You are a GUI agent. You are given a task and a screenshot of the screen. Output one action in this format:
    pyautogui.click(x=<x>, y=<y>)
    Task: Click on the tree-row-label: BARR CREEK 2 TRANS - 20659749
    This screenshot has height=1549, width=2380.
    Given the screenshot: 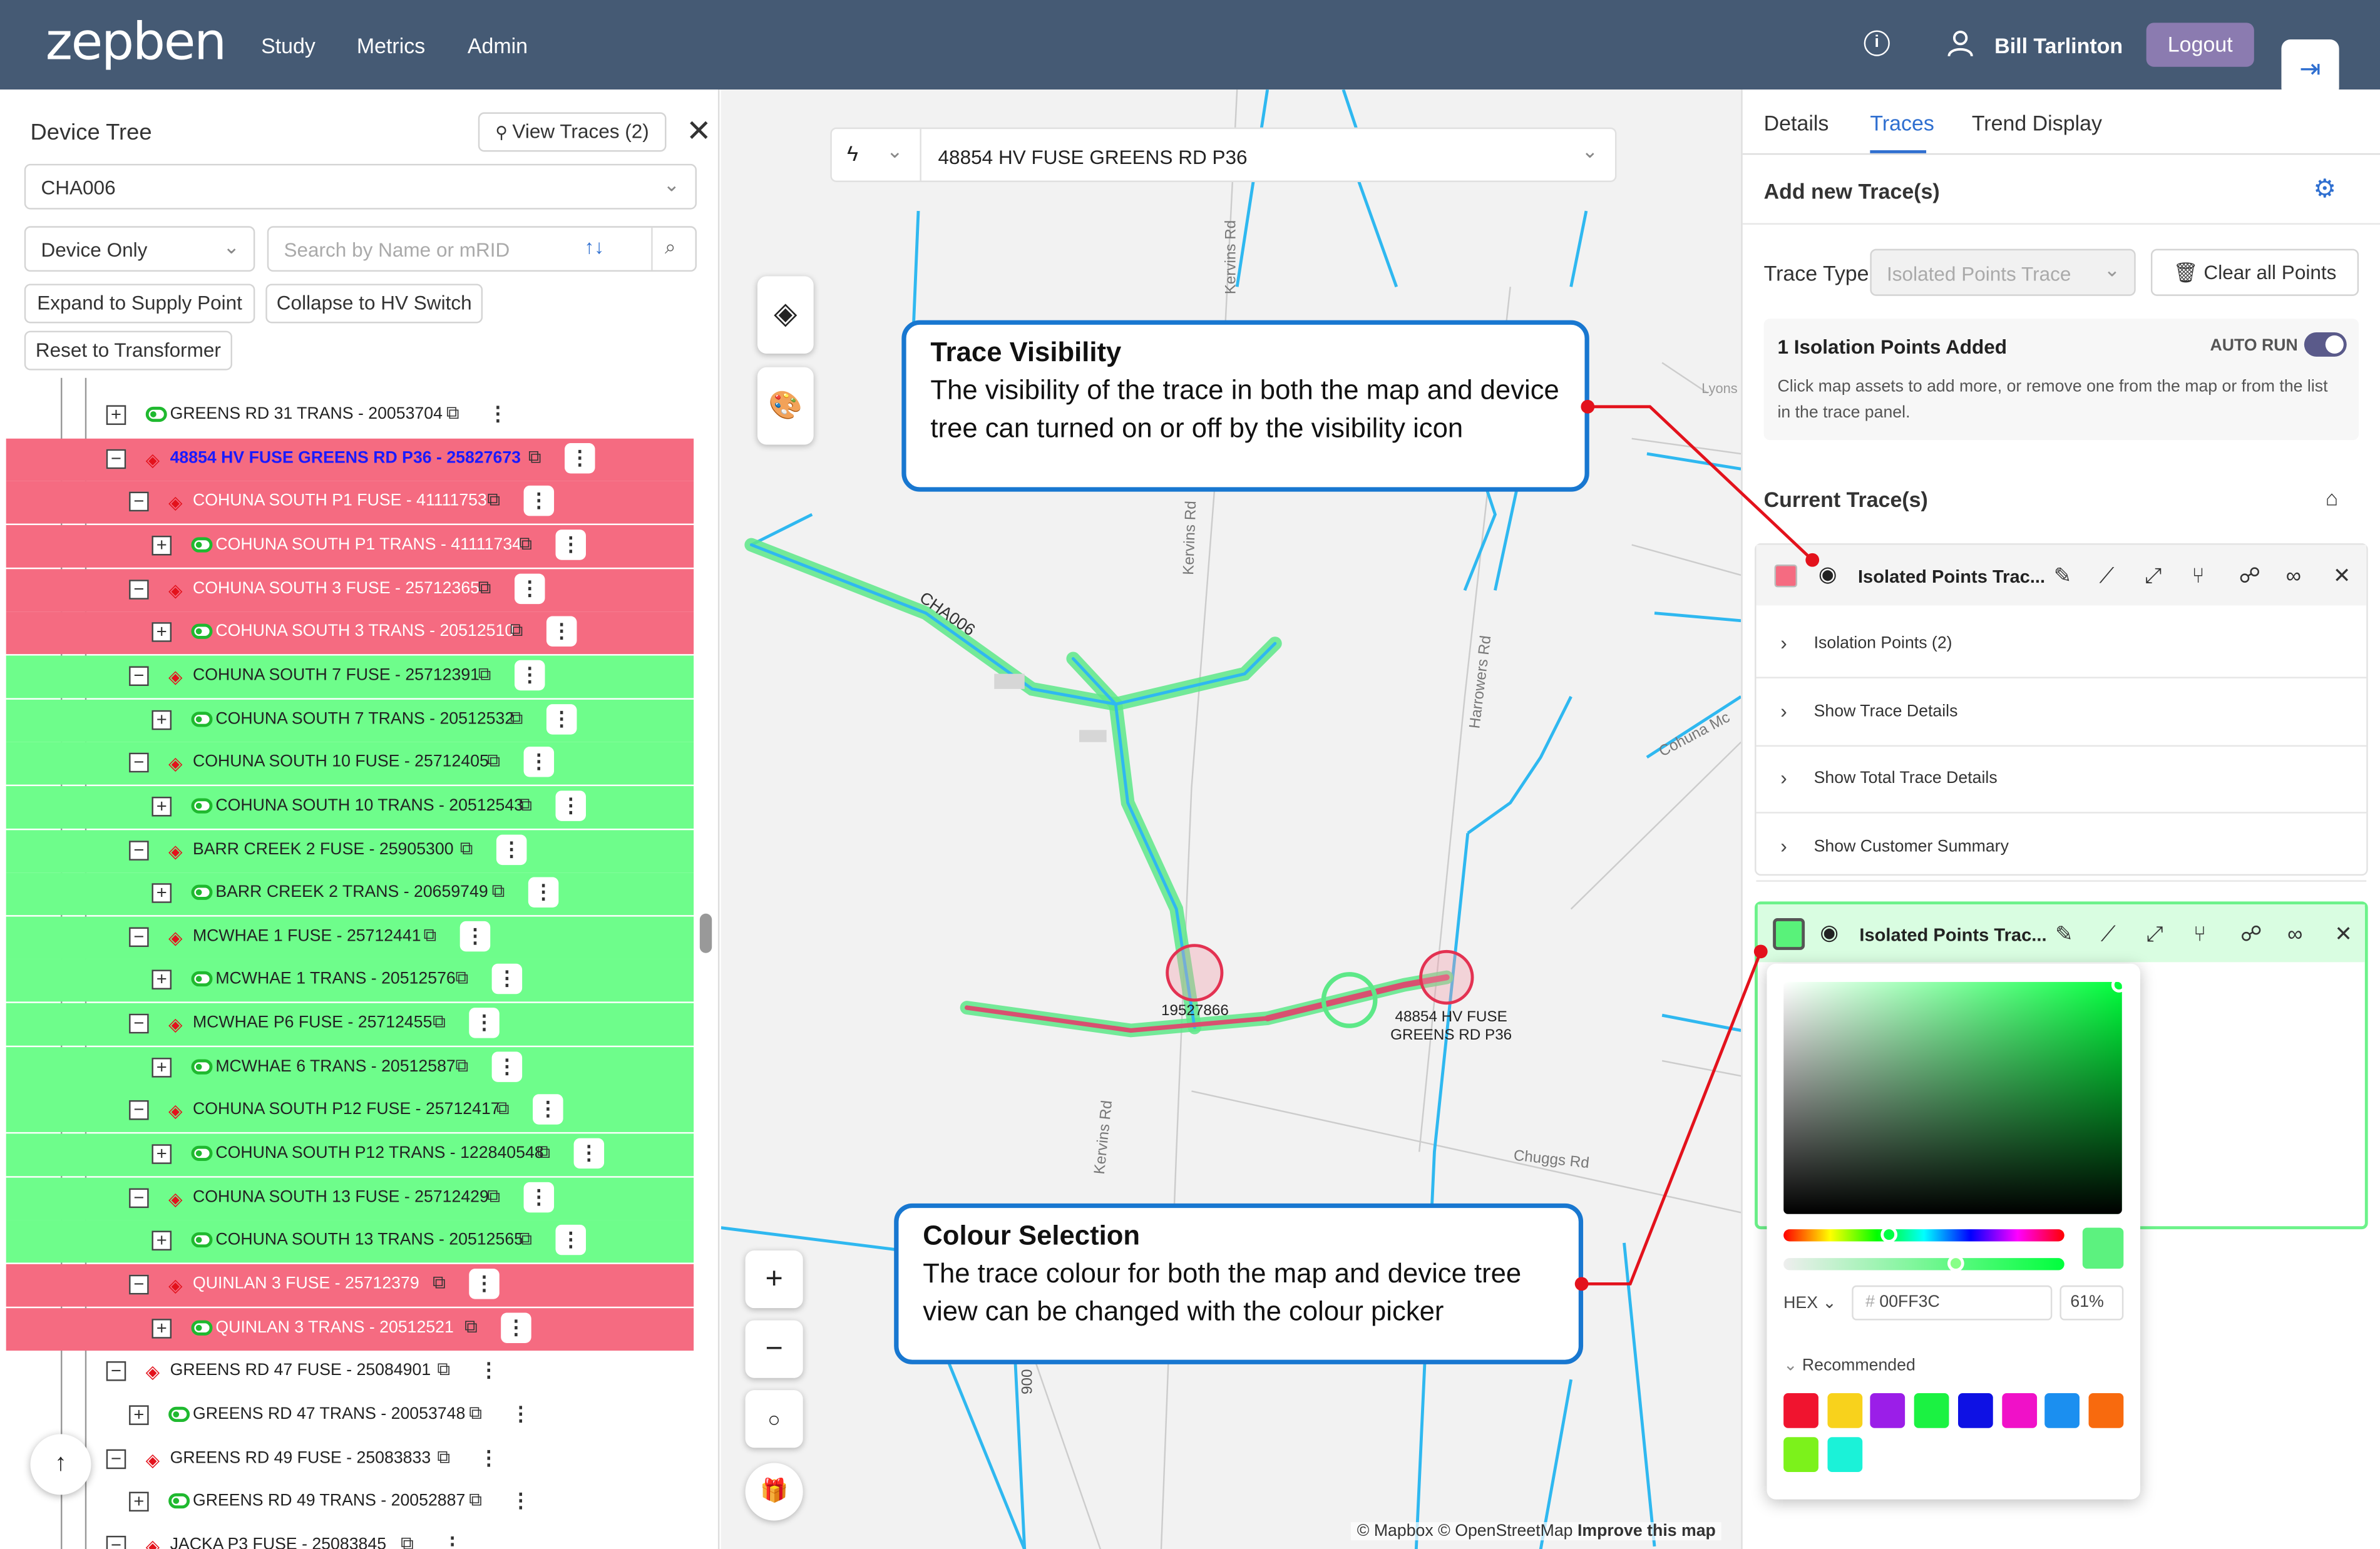 What is the action you would take?
    pyautogui.click(x=352, y=893)
    